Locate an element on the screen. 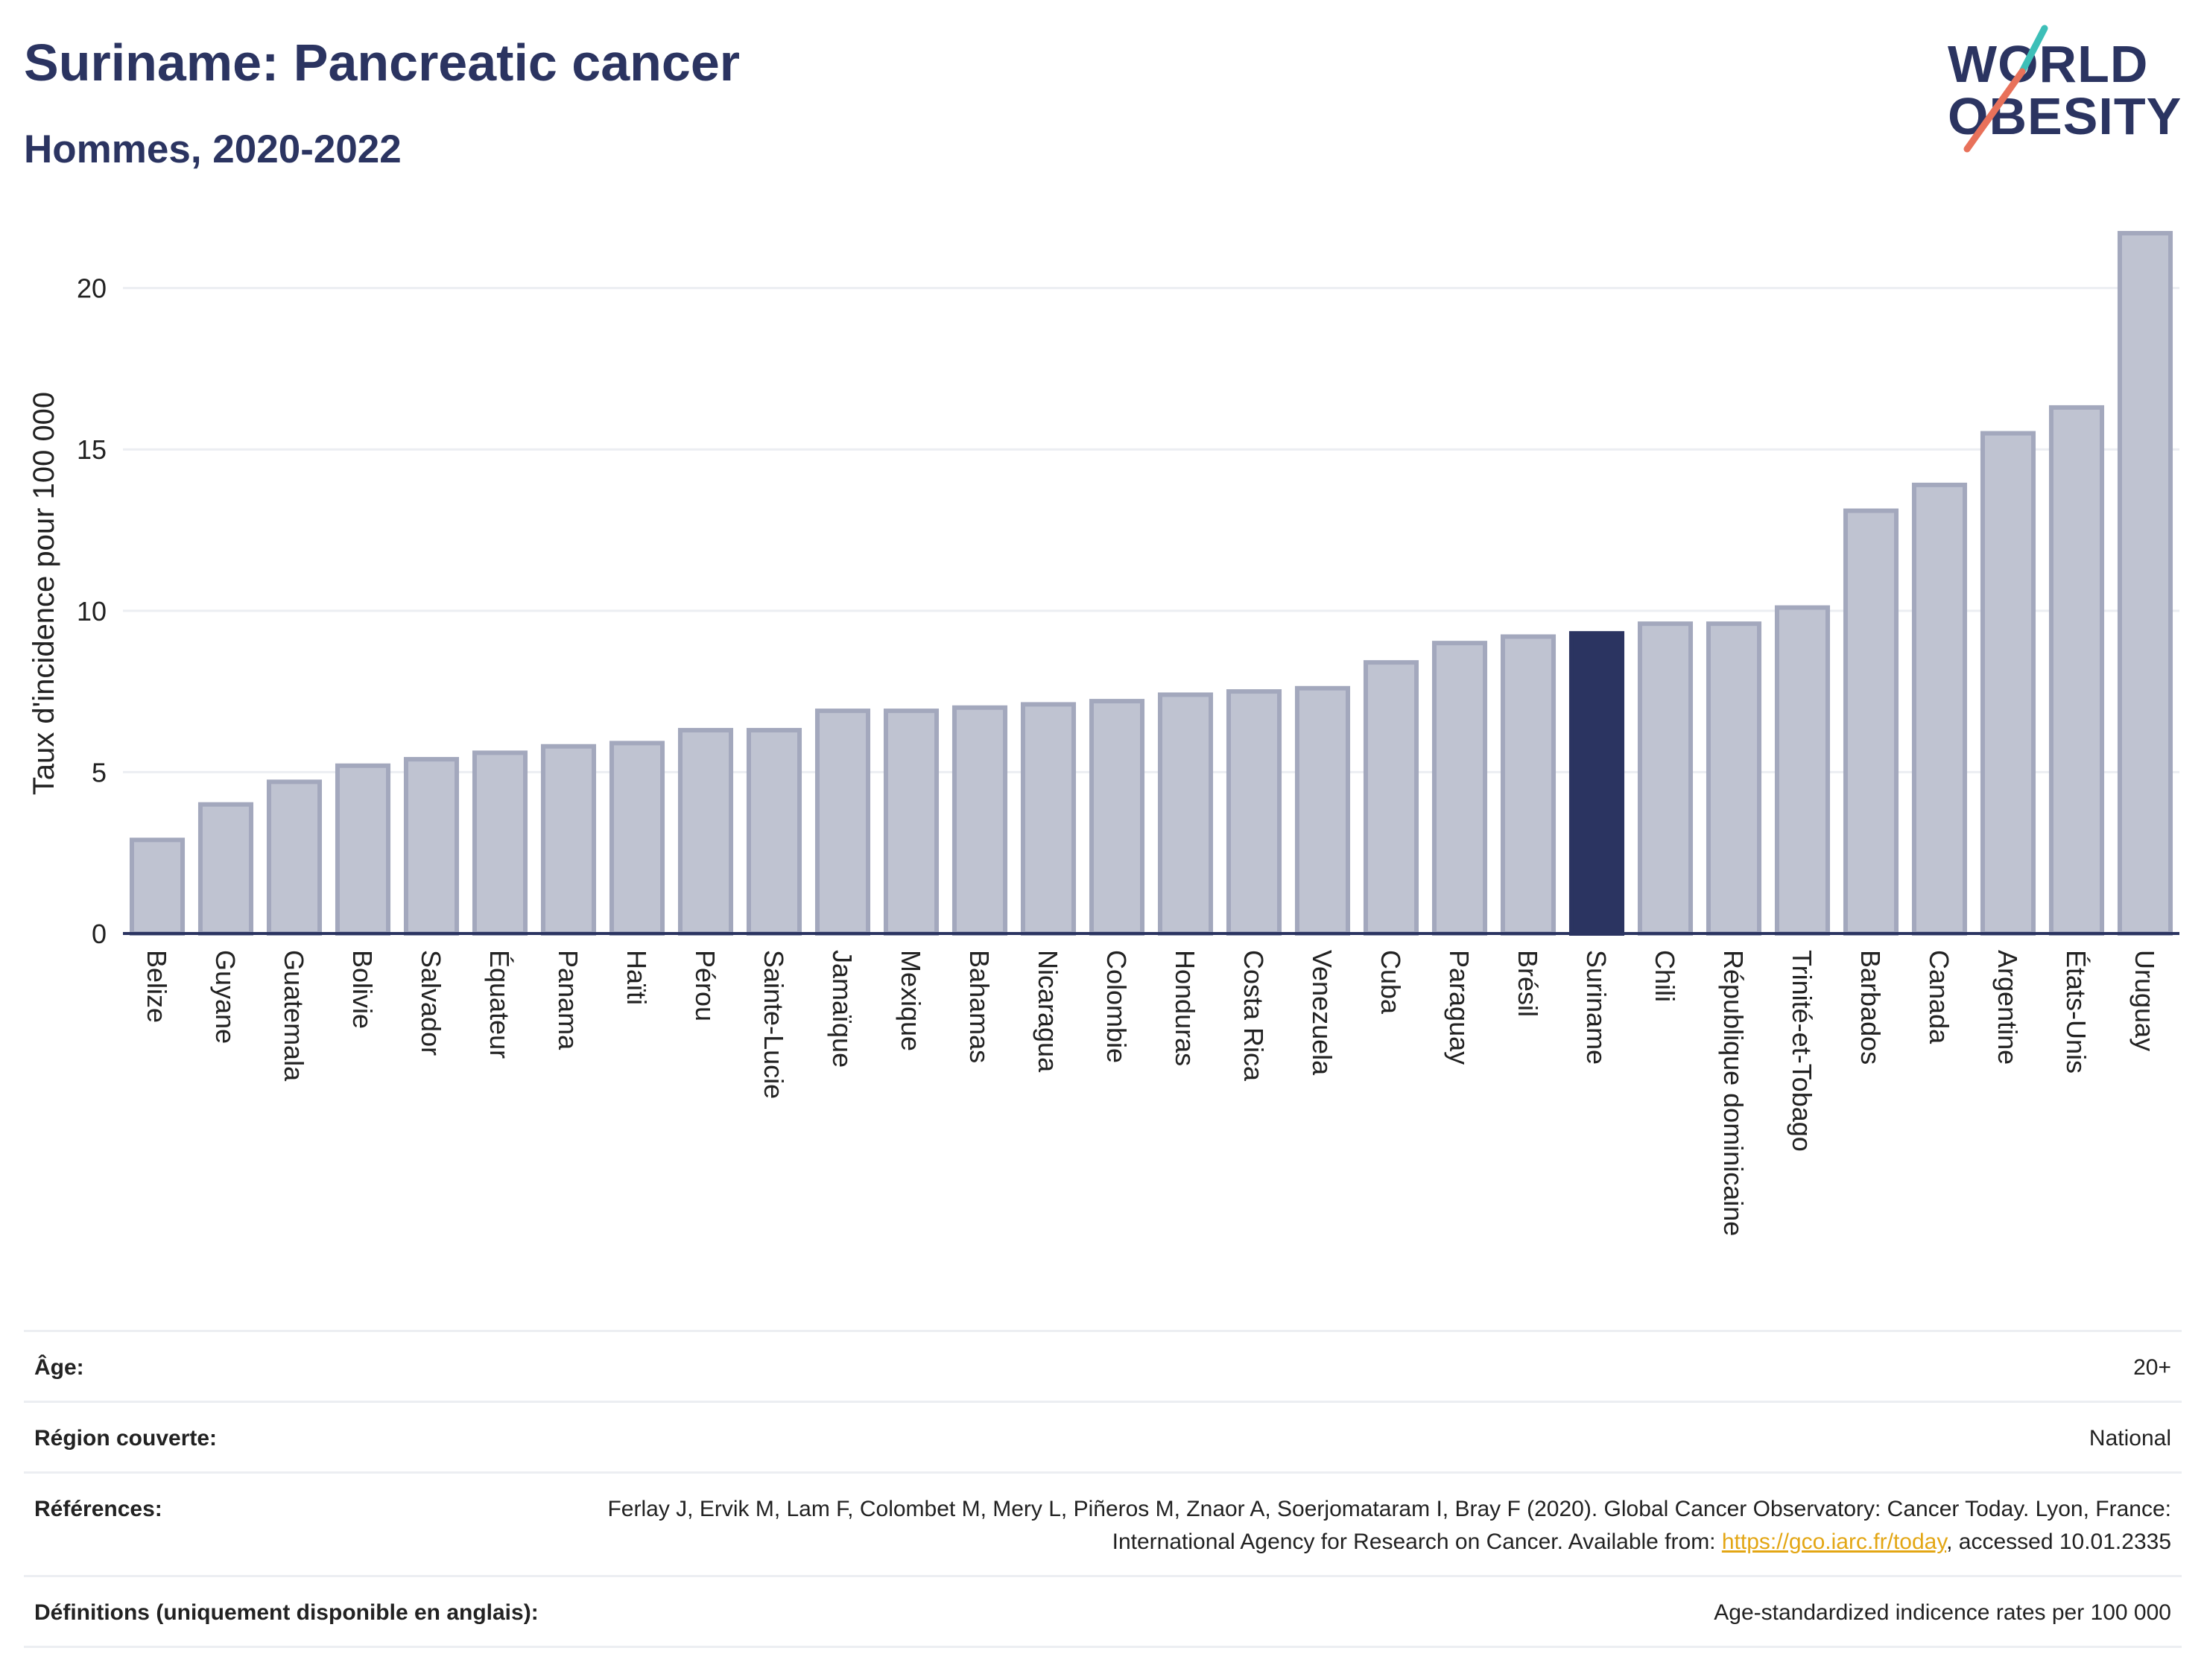  x-tick-label: Suriname is located at coordinates (1596, 1007).